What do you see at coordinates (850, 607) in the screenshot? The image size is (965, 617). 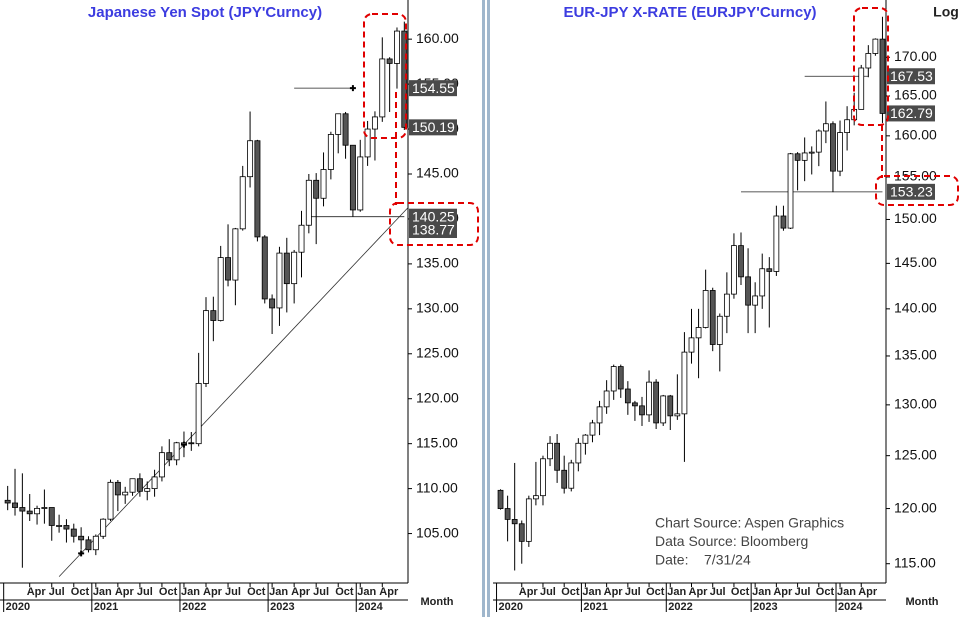 I see `year-tick-label: 2024` at bounding box center [850, 607].